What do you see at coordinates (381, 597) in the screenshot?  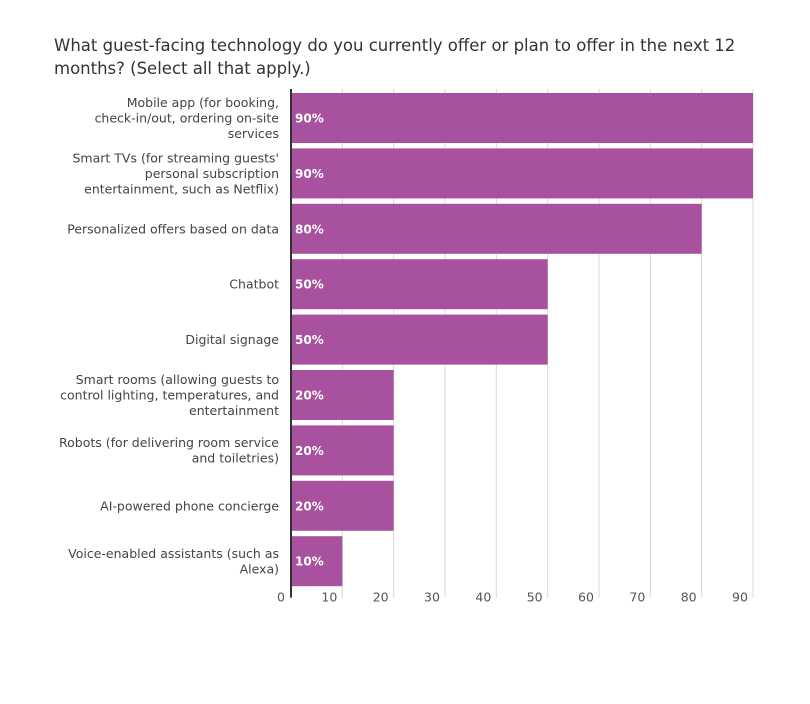 I see `x-tick-label: 20` at bounding box center [381, 597].